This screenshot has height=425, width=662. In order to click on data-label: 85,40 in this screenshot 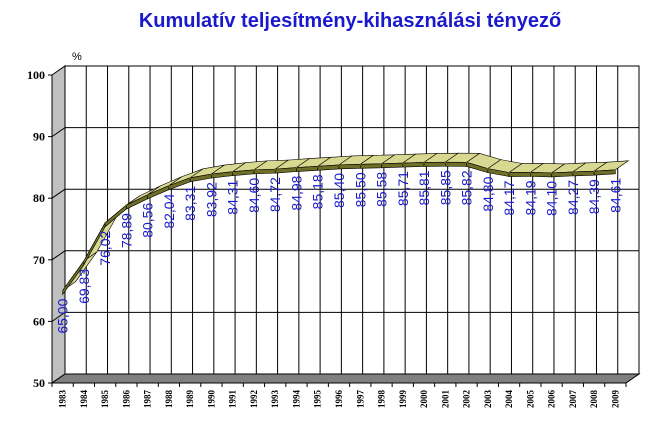, I will do `click(339, 190)`.